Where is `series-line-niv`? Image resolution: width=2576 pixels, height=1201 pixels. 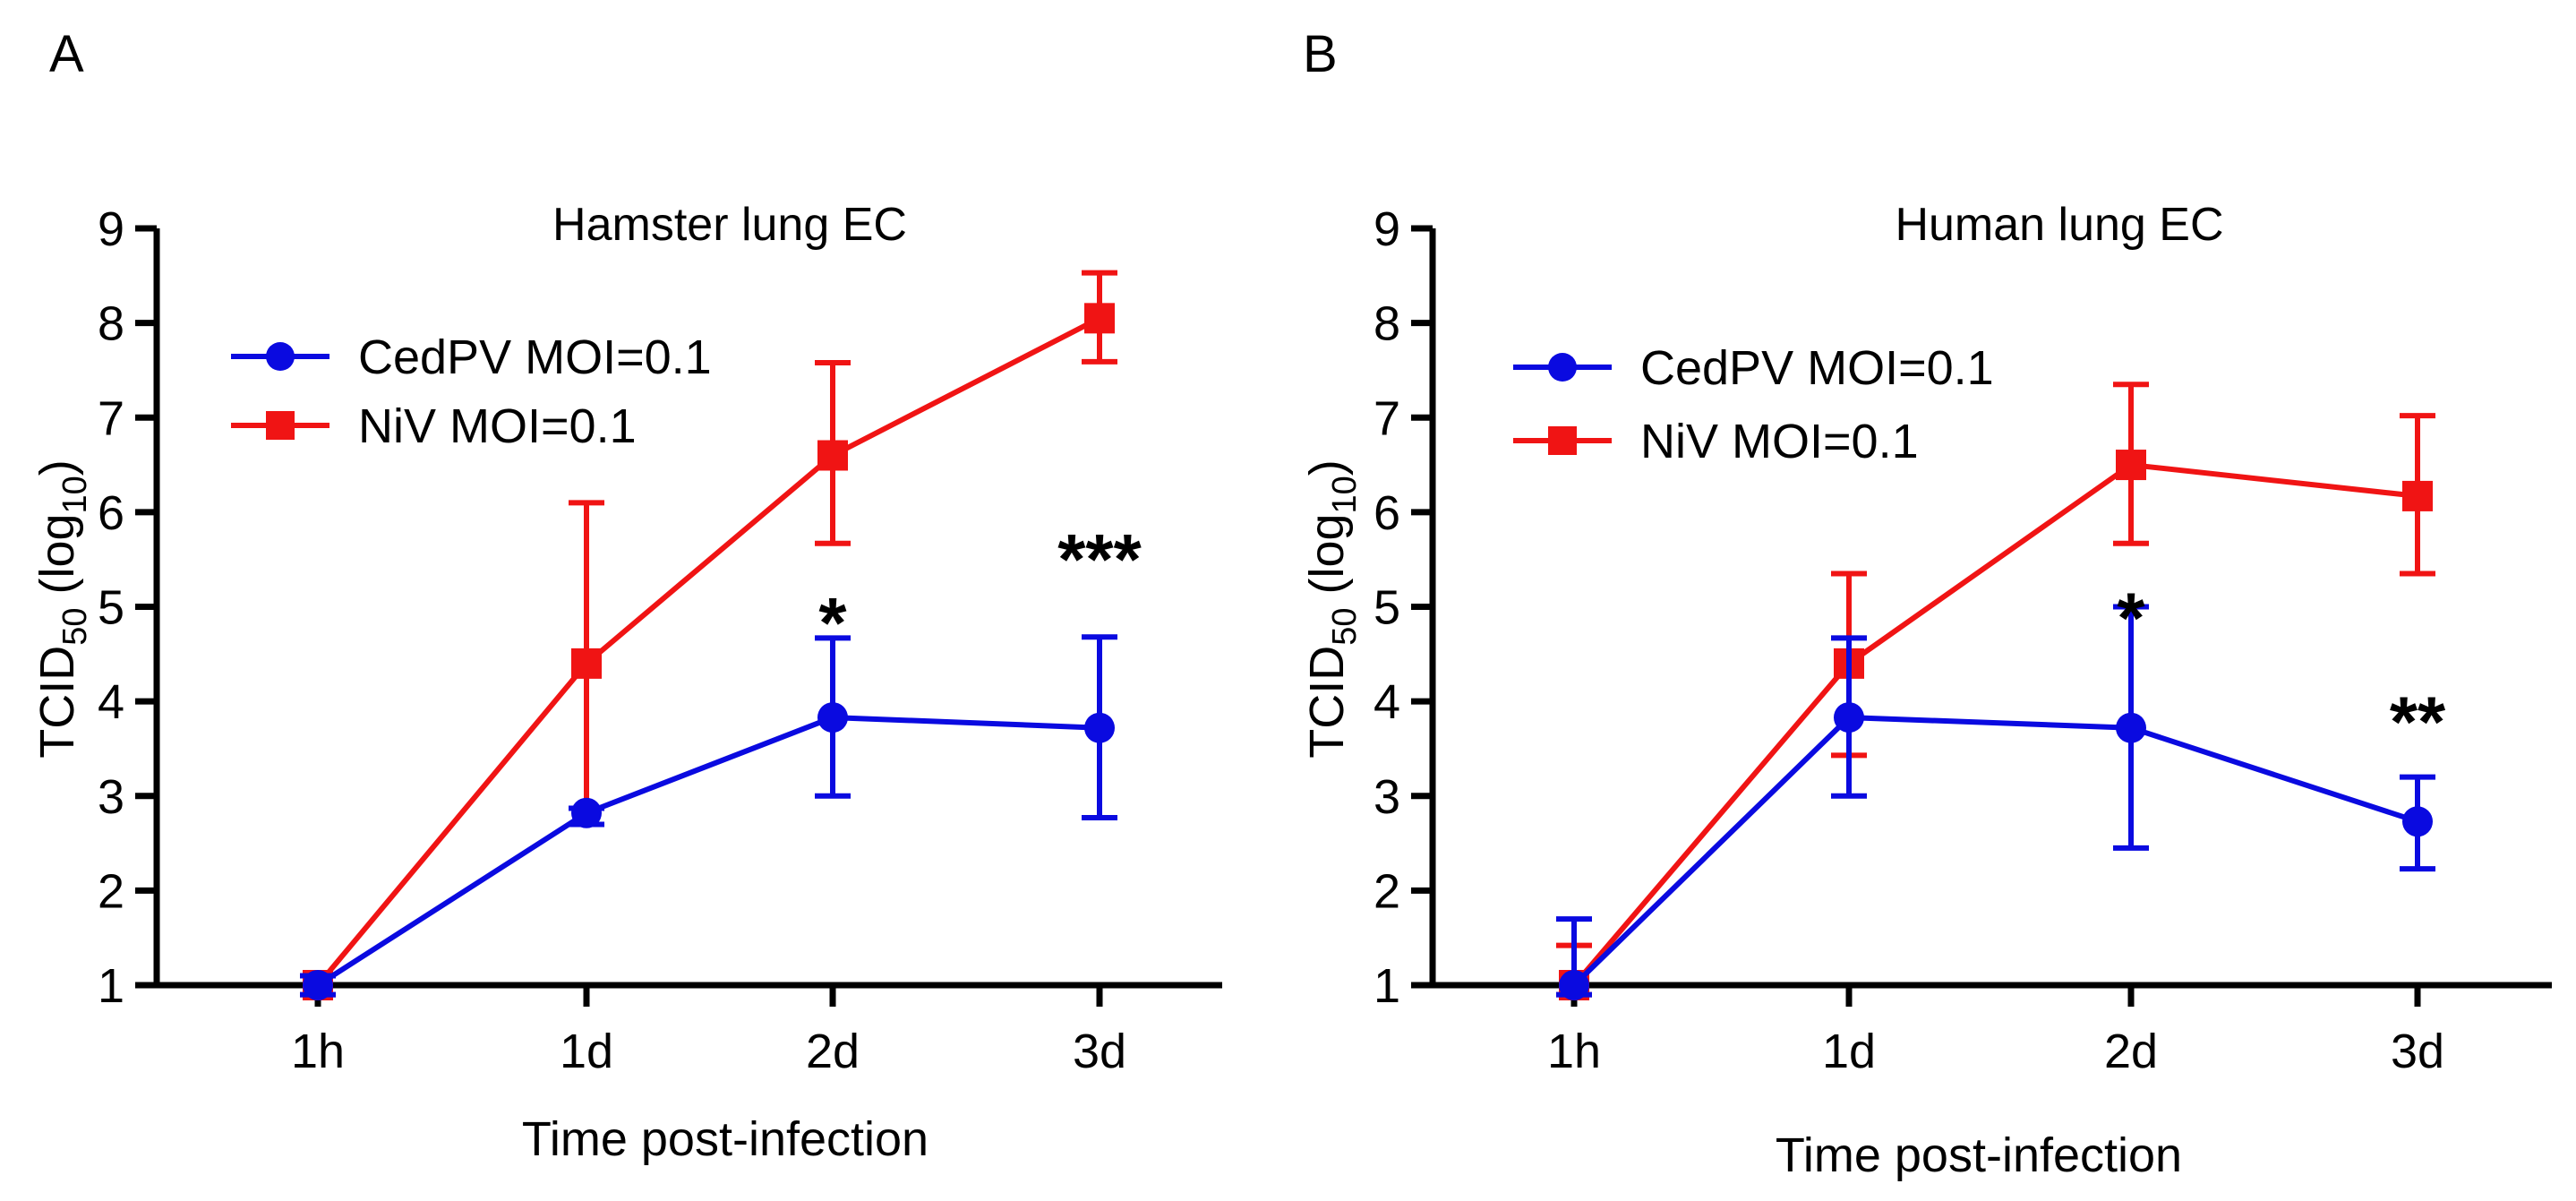 series-line-niv is located at coordinates (1995, 724).